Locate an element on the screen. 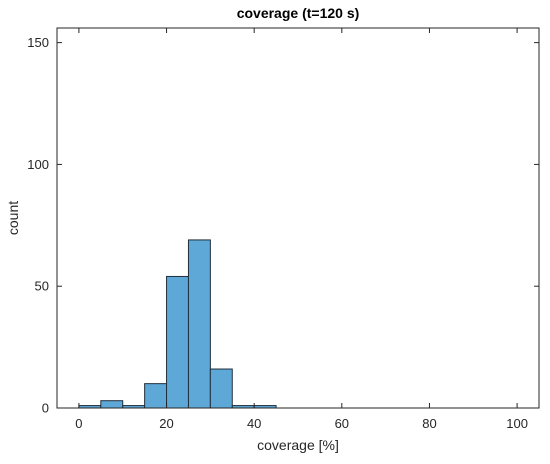 This screenshot has height=464, width=550. y-axis-label: count is located at coordinates (13, 218).